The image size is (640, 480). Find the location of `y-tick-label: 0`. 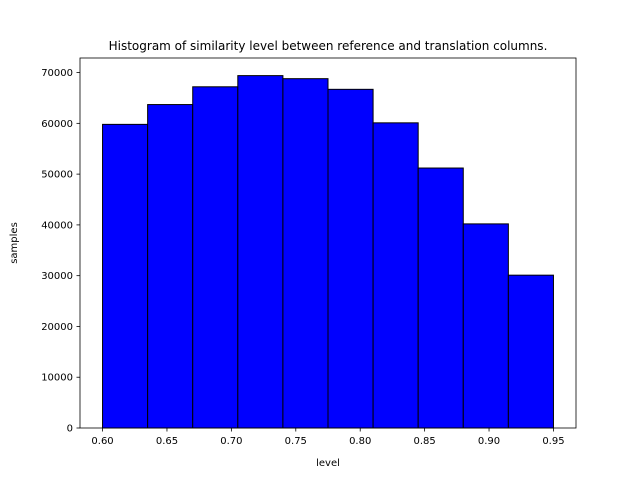

y-tick-label: 0 is located at coordinates (70, 429).